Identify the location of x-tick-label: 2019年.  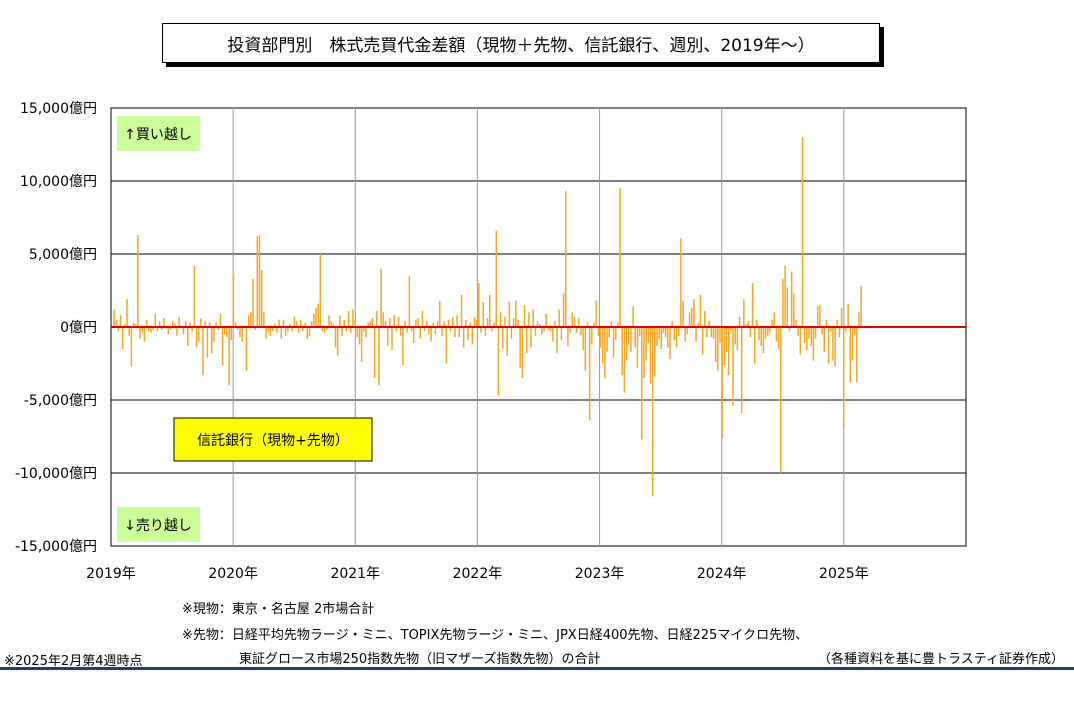
(111, 574).